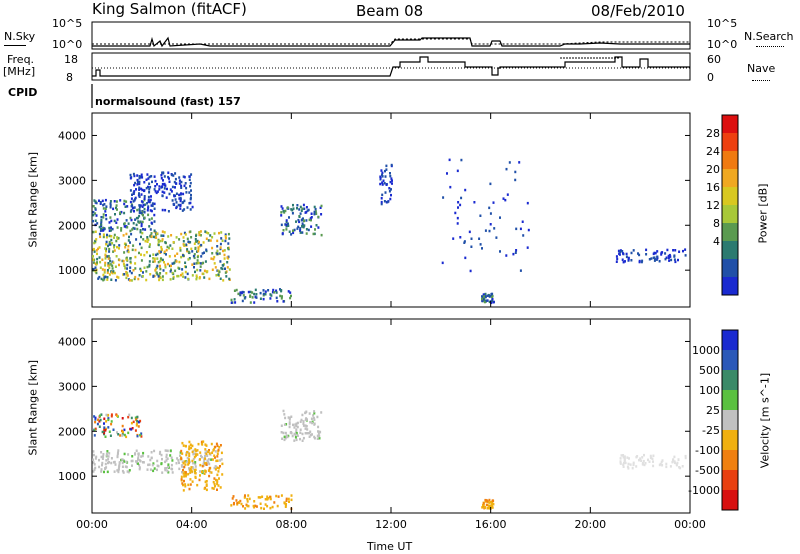  I want to click on nave-tick-bottom: 0, so click(710, 77).